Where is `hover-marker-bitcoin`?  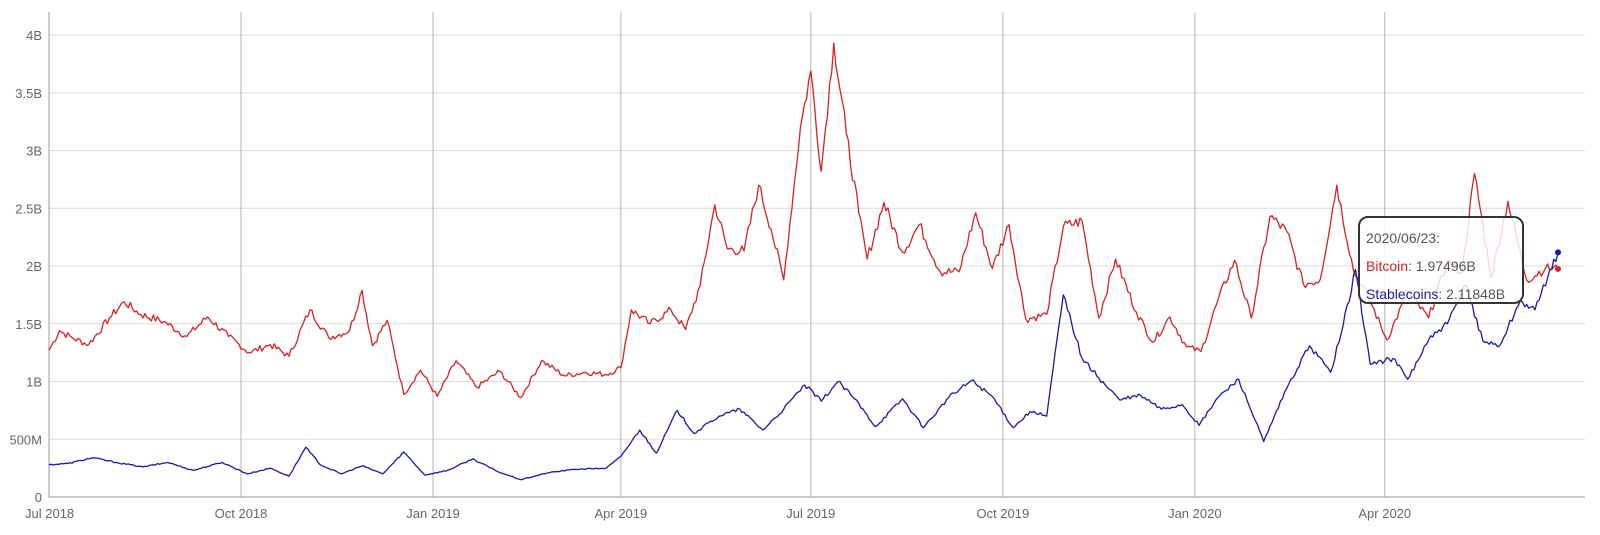
hover-marker-bitcoin is located at coordinates (1558, 268).